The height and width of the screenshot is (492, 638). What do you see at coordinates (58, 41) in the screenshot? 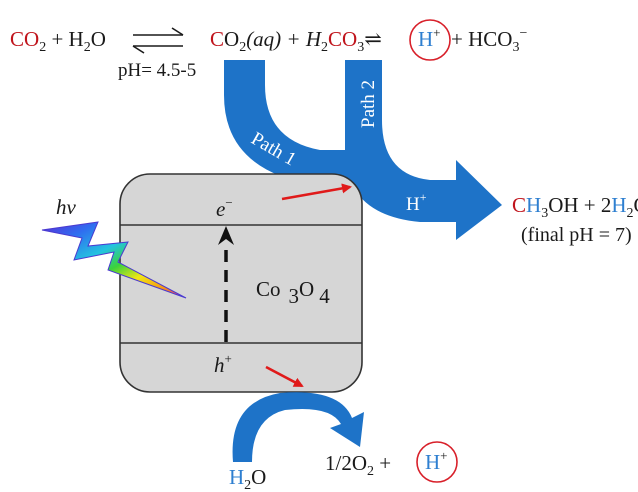
I see `equation-left: CO2 + H2O` at bounding box center [58, 41].